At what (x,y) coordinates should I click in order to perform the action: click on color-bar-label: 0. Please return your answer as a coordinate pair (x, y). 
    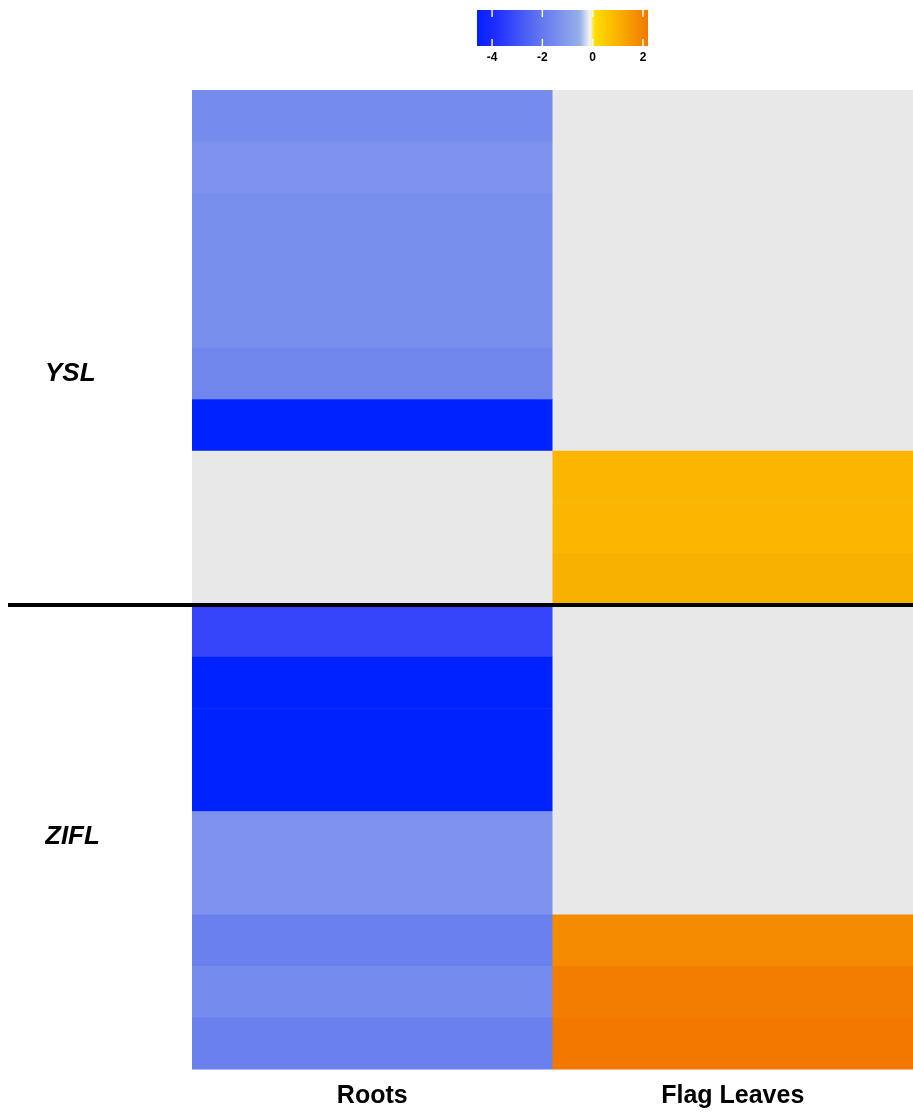
    Looking at the image, I should click on (593, 57).